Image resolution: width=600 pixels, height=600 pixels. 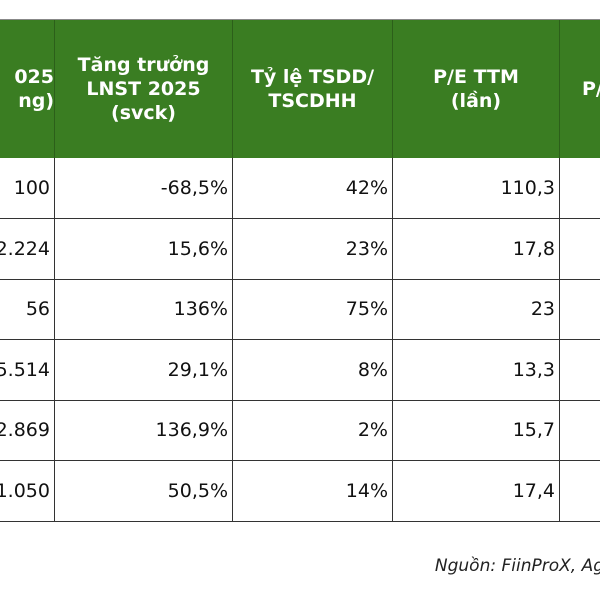 I want to click on table-cell: 50,5%, so click(x=144, y=491).